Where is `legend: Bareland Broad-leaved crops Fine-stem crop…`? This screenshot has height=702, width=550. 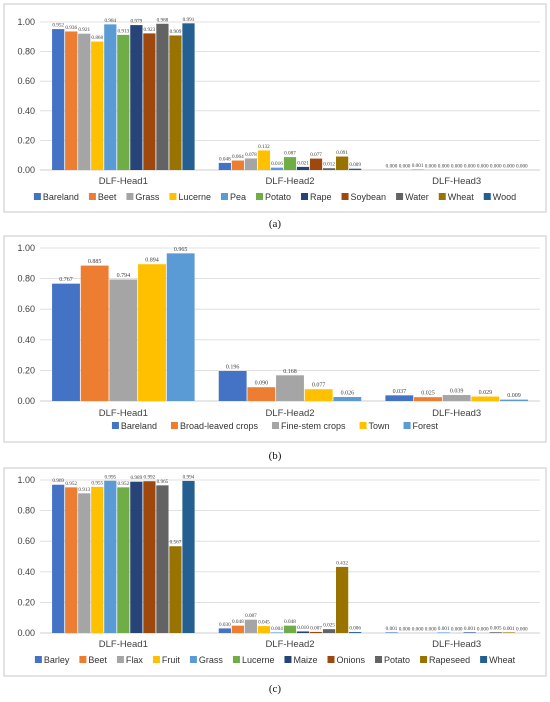 legend: Bareland Broad-leaved crops Fine-stem crop… is located at coordinates (275, 426).